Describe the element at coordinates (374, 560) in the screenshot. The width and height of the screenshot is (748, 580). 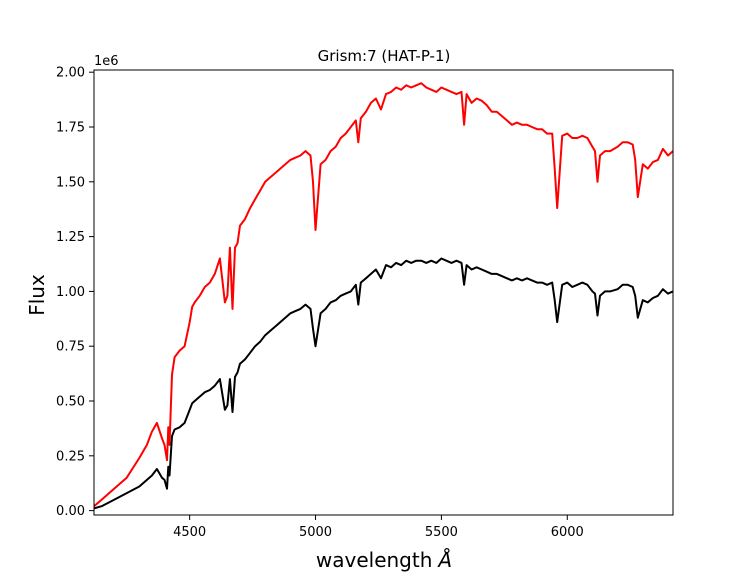
I see `x-axis-label: wavelength` at that location.